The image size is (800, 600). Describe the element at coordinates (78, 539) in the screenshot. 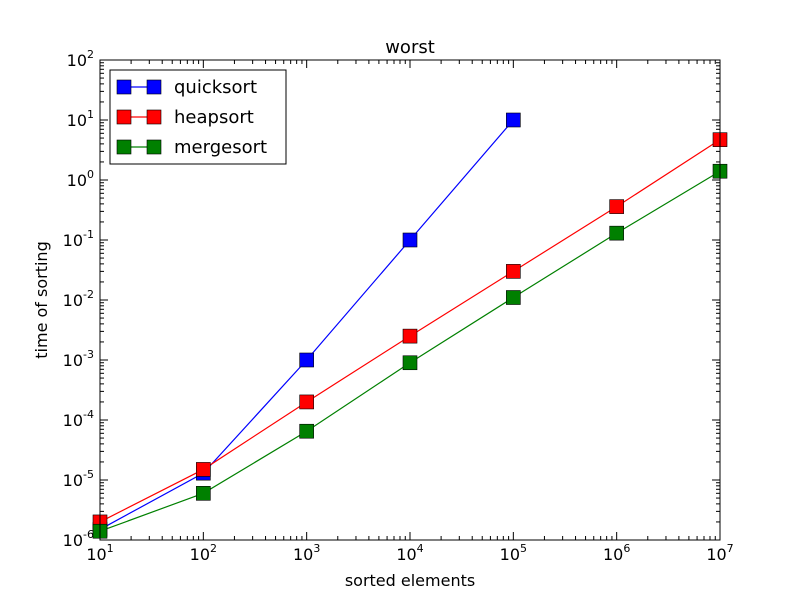

I see `y-tick-label: 10⁻⁶` at that location.